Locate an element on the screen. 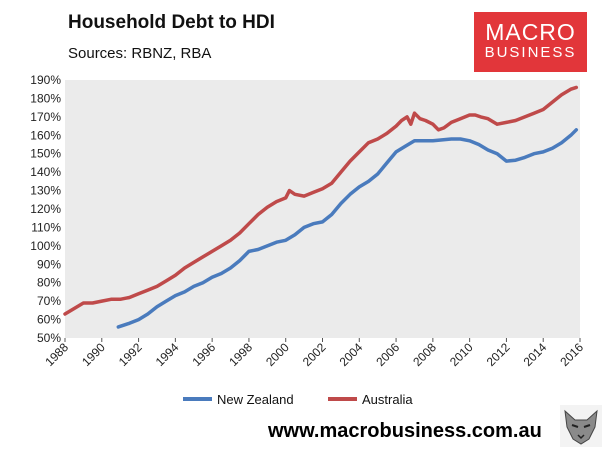 The image size is (608, 451). logo-line-2: BUSINESS is located at coordinates (530, 52).